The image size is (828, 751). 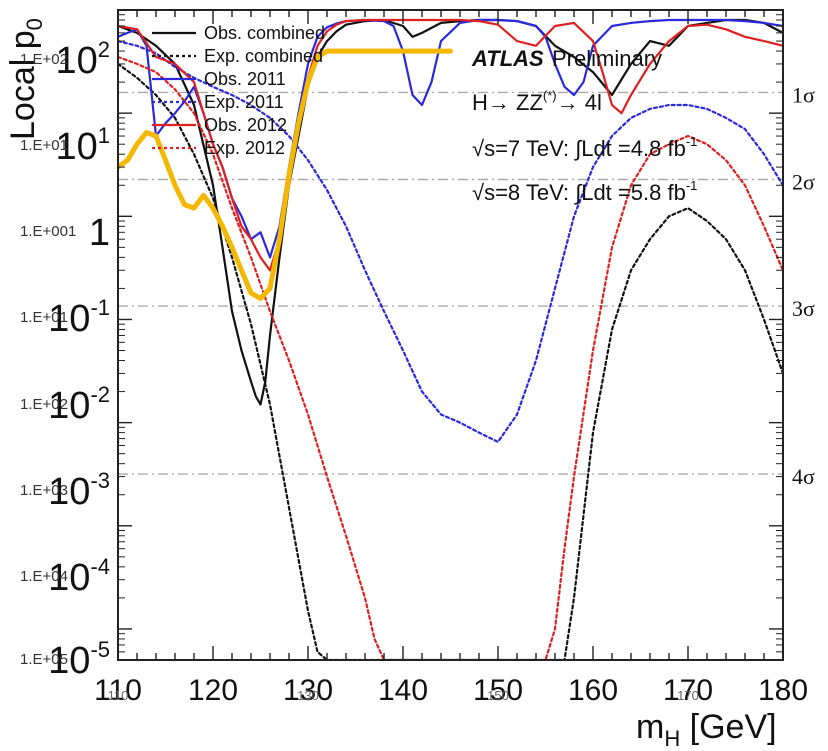 What do you see at coordinates (44, 490) in the screenshot?
I see `y-tick-overlay-label: 1.E+03` at bounding box center [44, 490].